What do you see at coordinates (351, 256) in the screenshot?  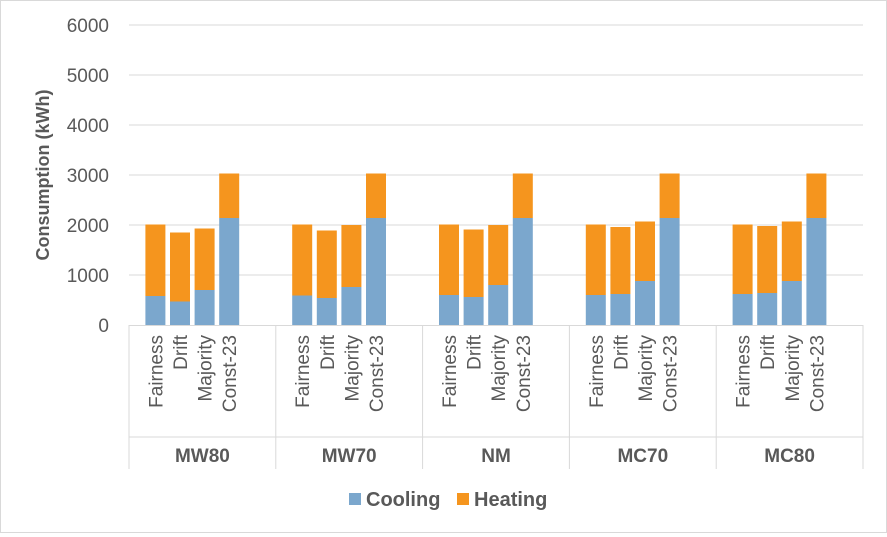 I see `bar-heating-mw70-majority` at bounding box center [351, 256].